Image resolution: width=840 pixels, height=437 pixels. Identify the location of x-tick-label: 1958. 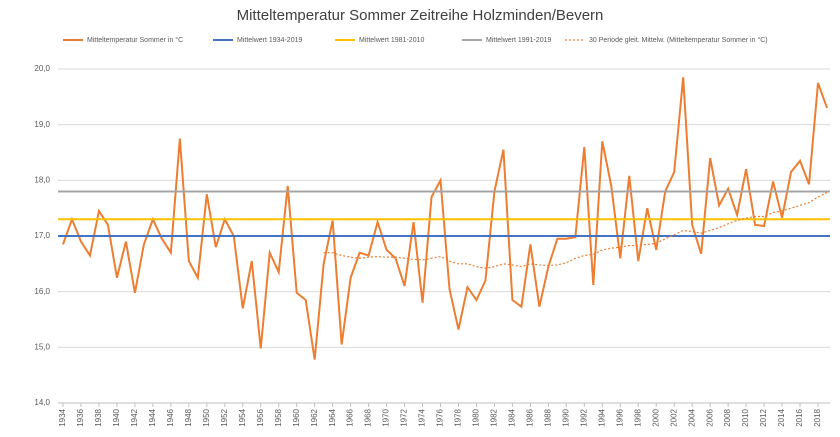
(278, 417).